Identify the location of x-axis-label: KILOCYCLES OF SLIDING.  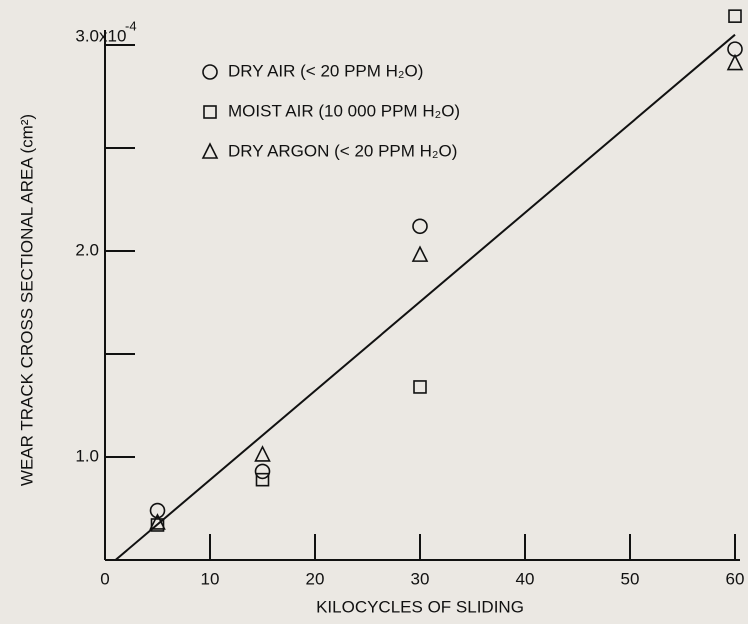
(420, 606).